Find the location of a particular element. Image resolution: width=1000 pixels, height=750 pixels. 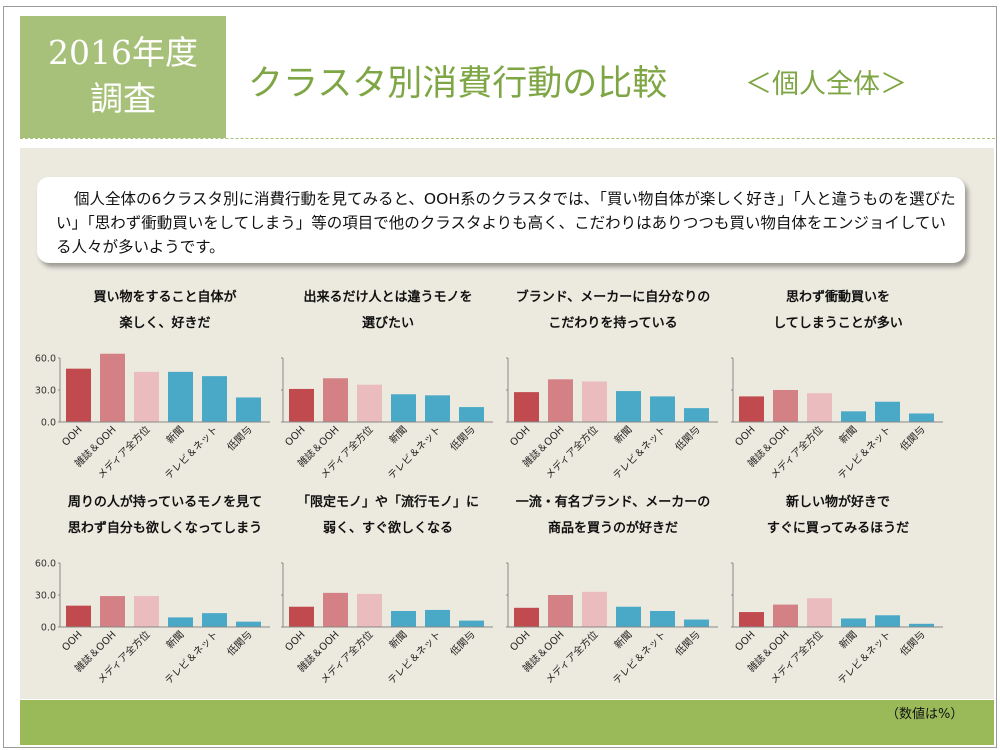

chart-title-line: 選びたい is located at coordinates (387, 323).